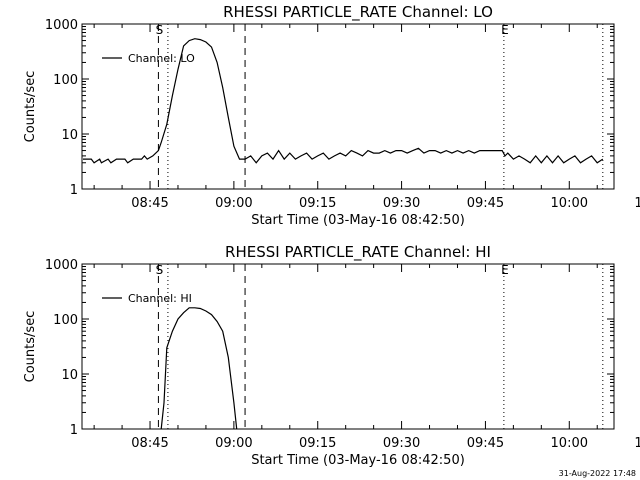 The height and width of the screenshot is (480, 640). Describe the element at coordinates (358, 12) in the screenshot. I see `chart-title: RHESSI PARTICLE_RATE Channel: LO` at that location.